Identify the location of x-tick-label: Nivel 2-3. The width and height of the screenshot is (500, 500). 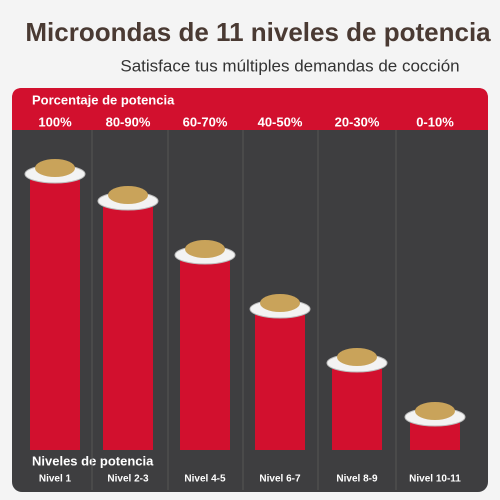
(128, 479).